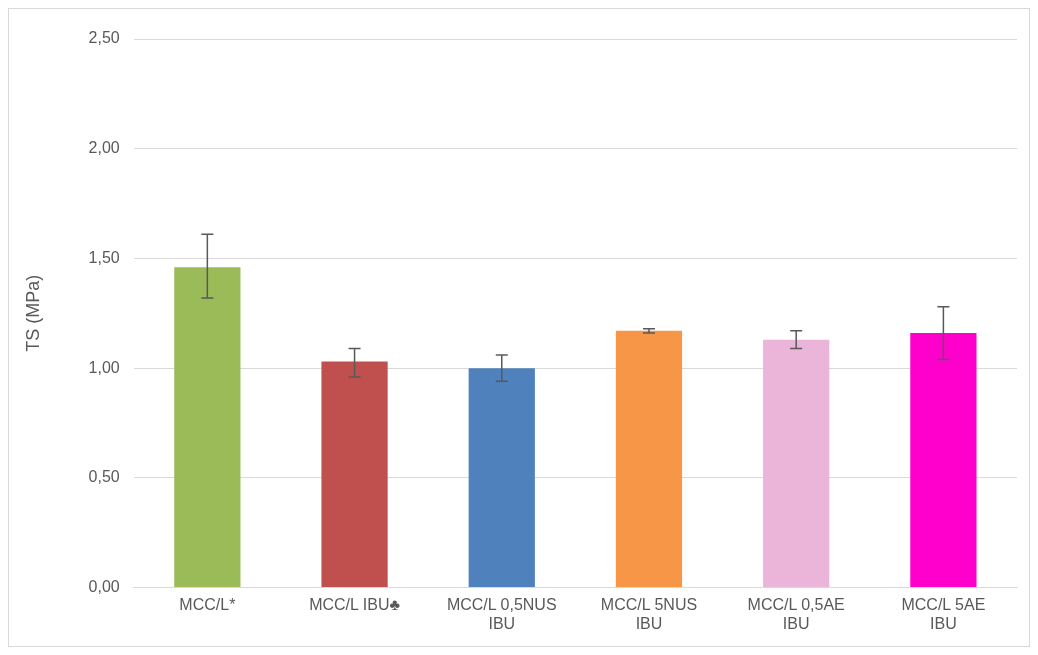 This screenshot has height=655, width=1038. What do you see at coordinates (104, 257) in the screenshot?
I see `y-tick-label: 1,50` at bounding box center [104, 257].